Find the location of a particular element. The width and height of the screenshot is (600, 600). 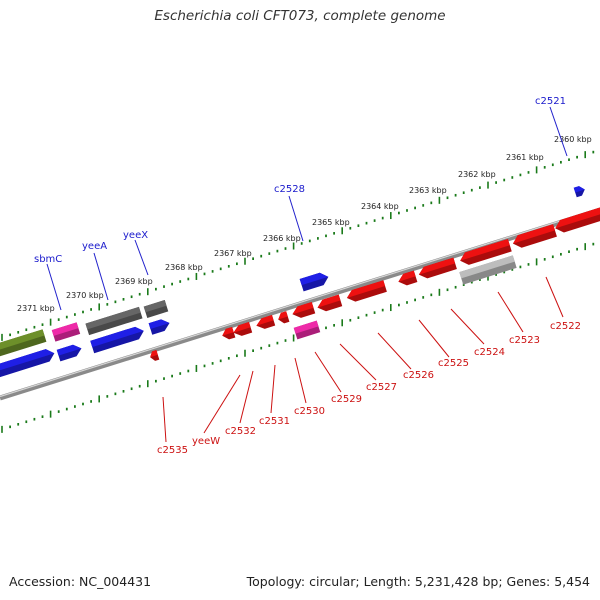

gene-label-c2529: c2529 is located at coordinates (346, 399).